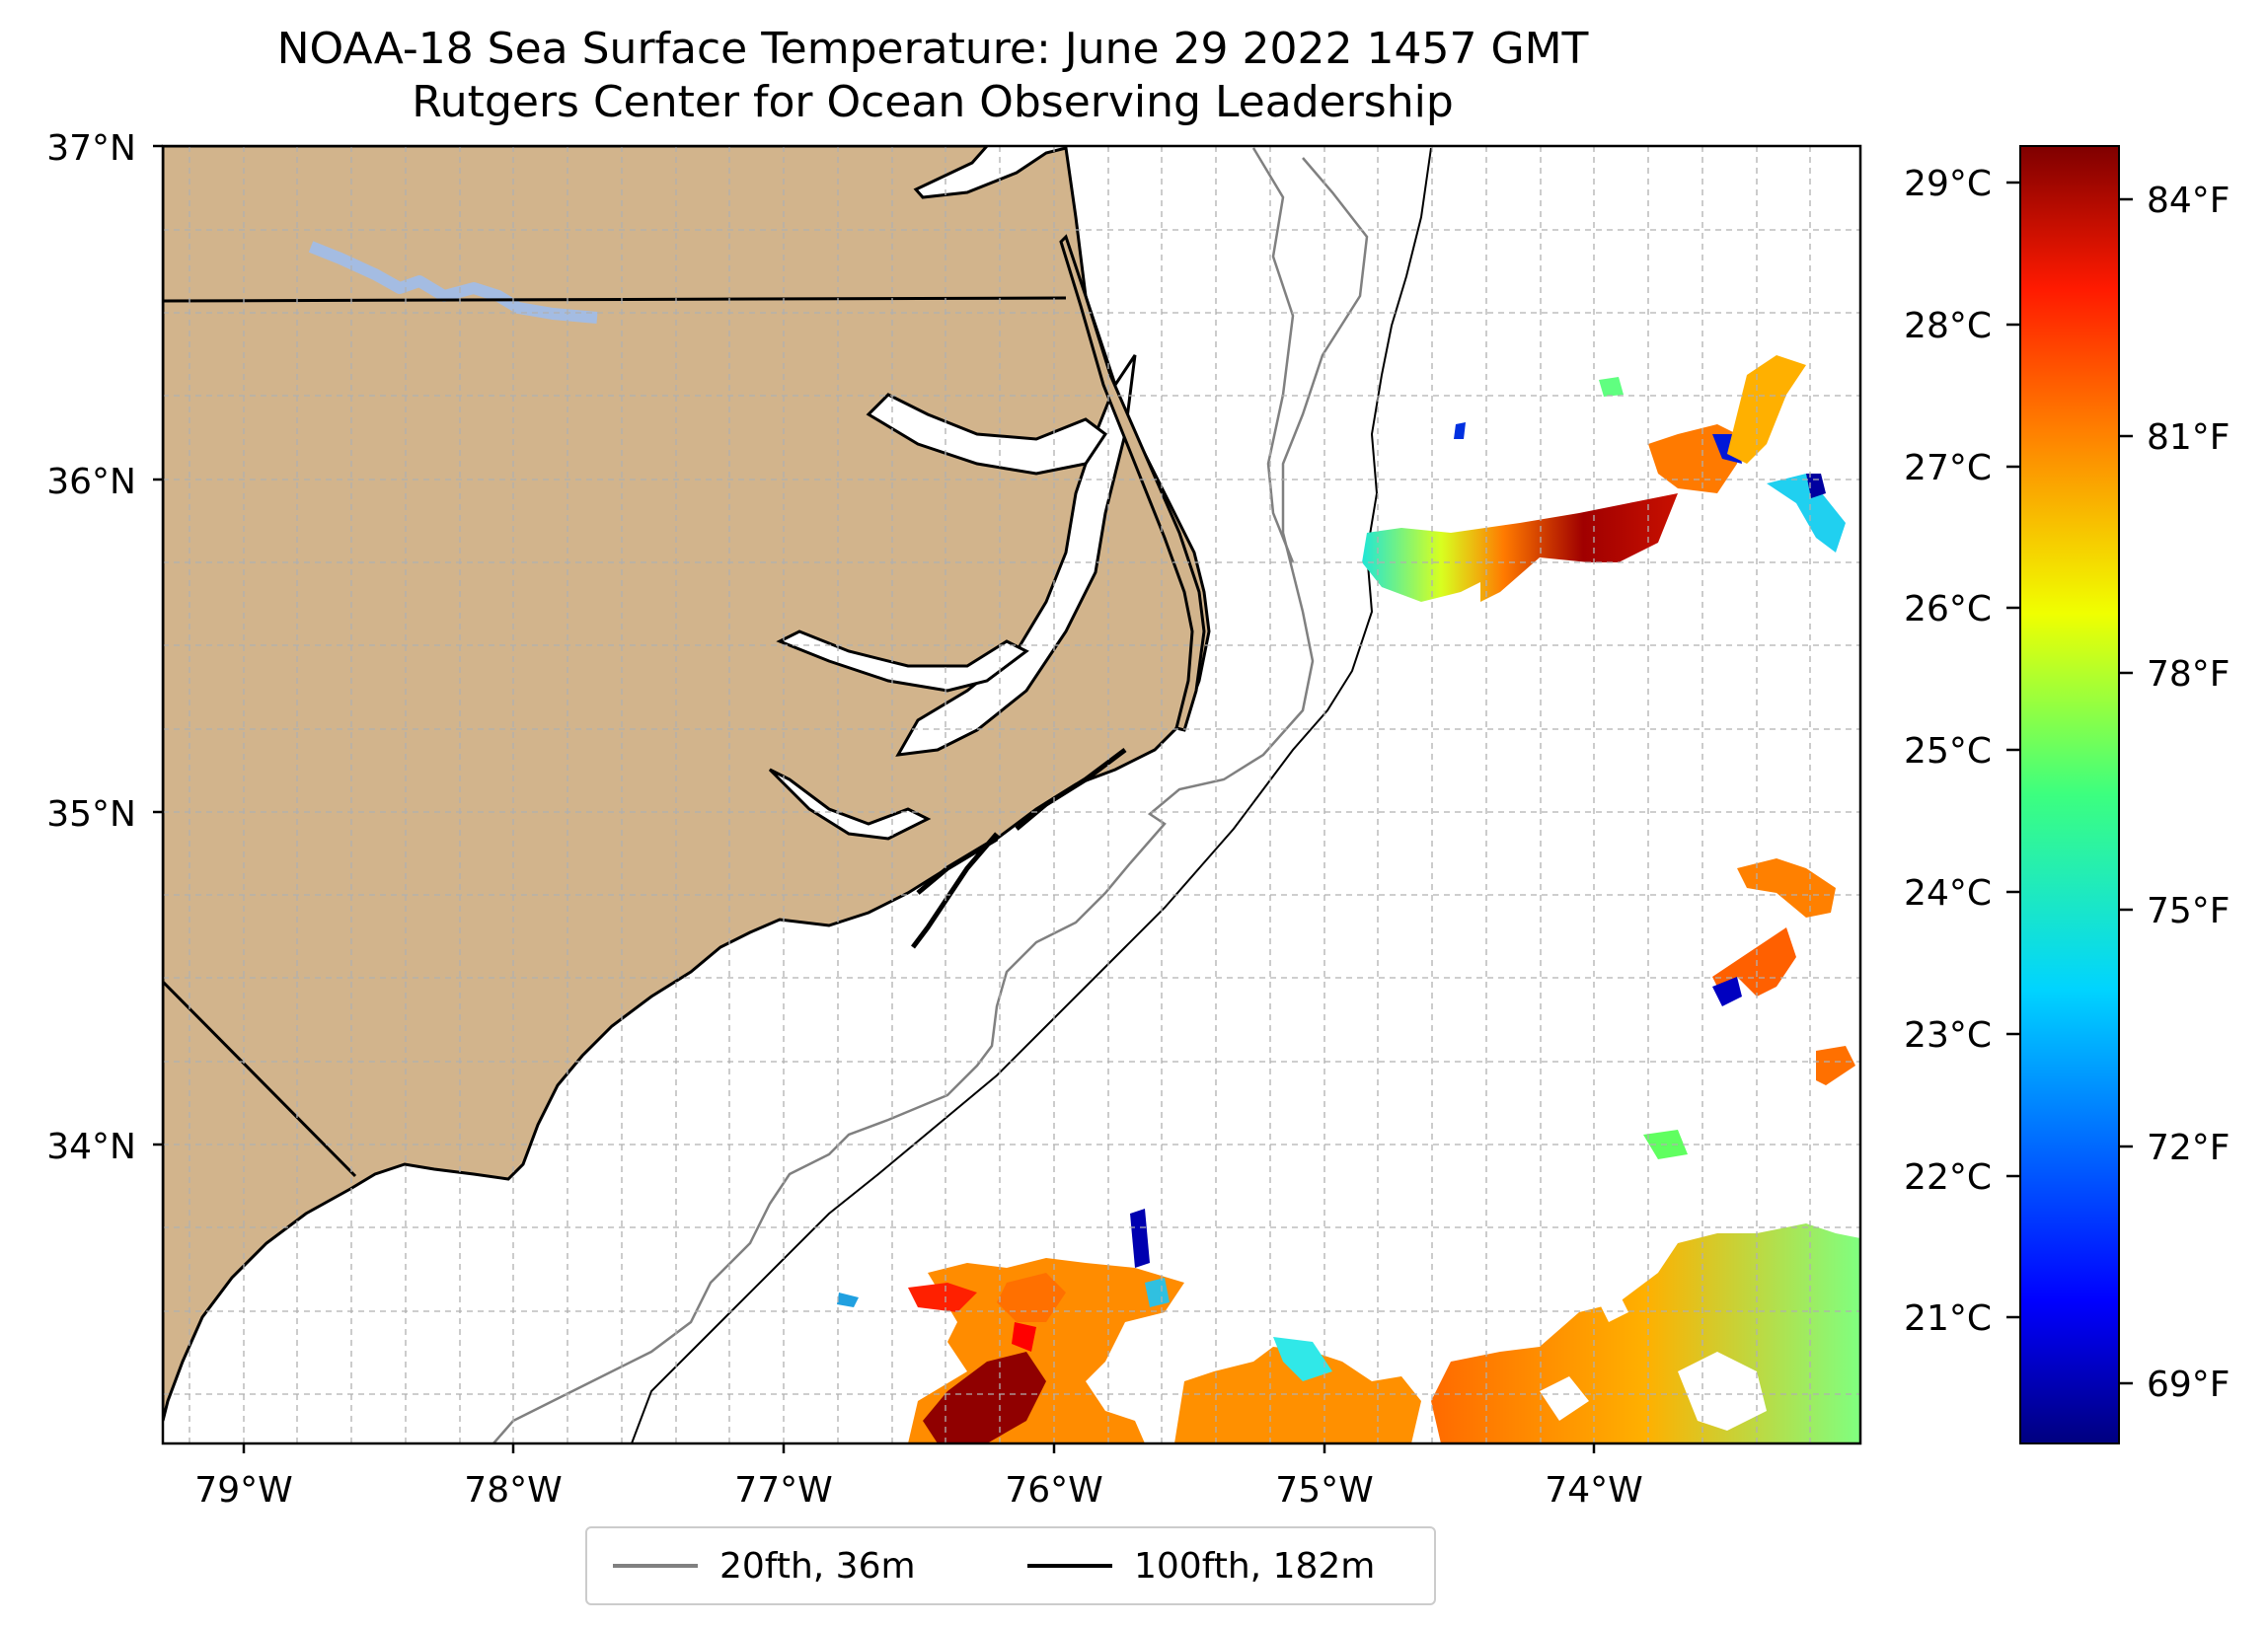  I want to click on celsius-tick-29: 29°C, so click(1948, 184).